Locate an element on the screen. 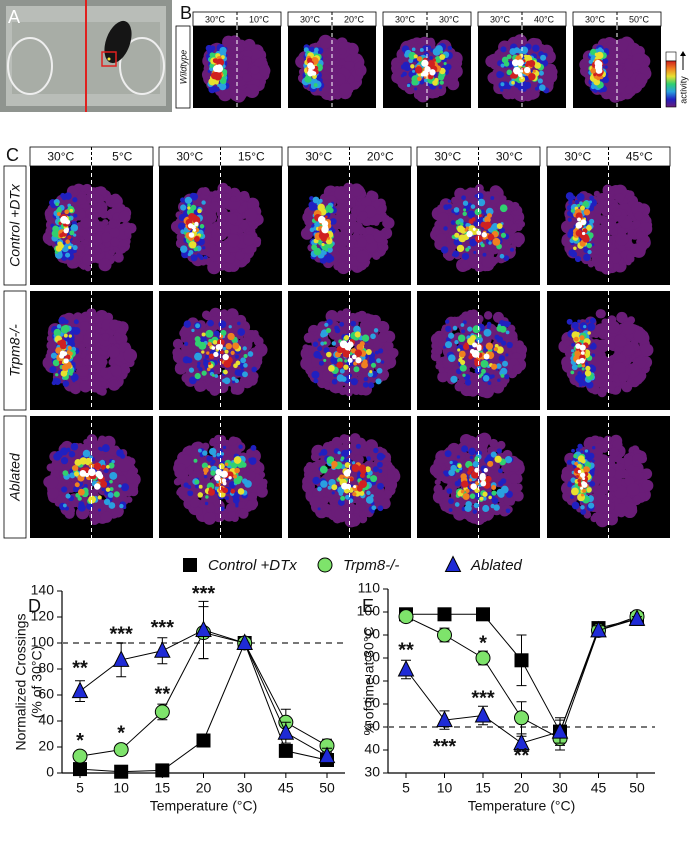 Image resolution: width=689 pixels, height=853 pixels. panel-label: D is located at coordinates (34, 606).